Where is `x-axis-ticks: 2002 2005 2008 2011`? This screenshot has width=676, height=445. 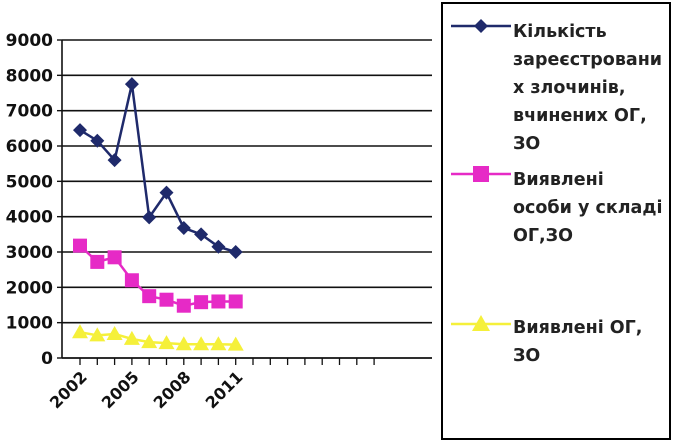 x-axis-ticks: 2002 2005 2008 2011 is located at coordinates (146, 389).